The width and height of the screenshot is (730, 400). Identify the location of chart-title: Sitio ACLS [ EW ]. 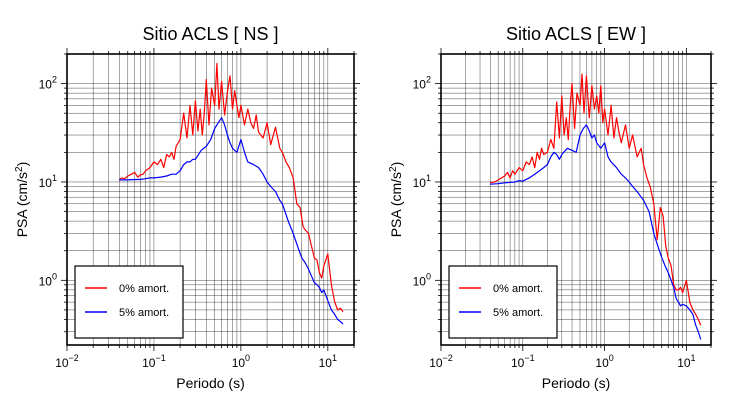
(576, 34).